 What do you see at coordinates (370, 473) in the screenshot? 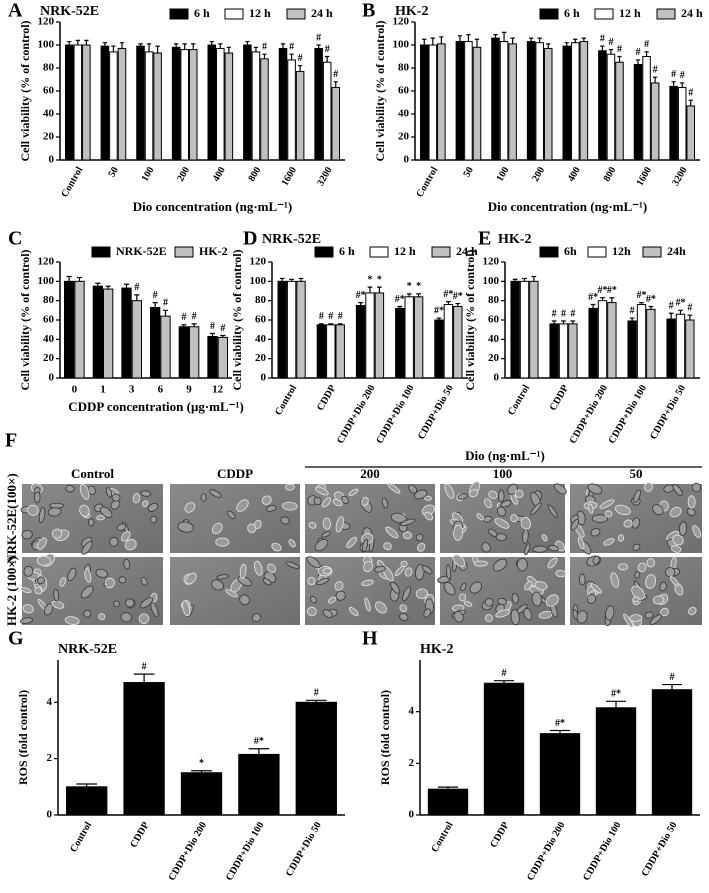
I see `column-label: 200` at bounding box center [370, 473].